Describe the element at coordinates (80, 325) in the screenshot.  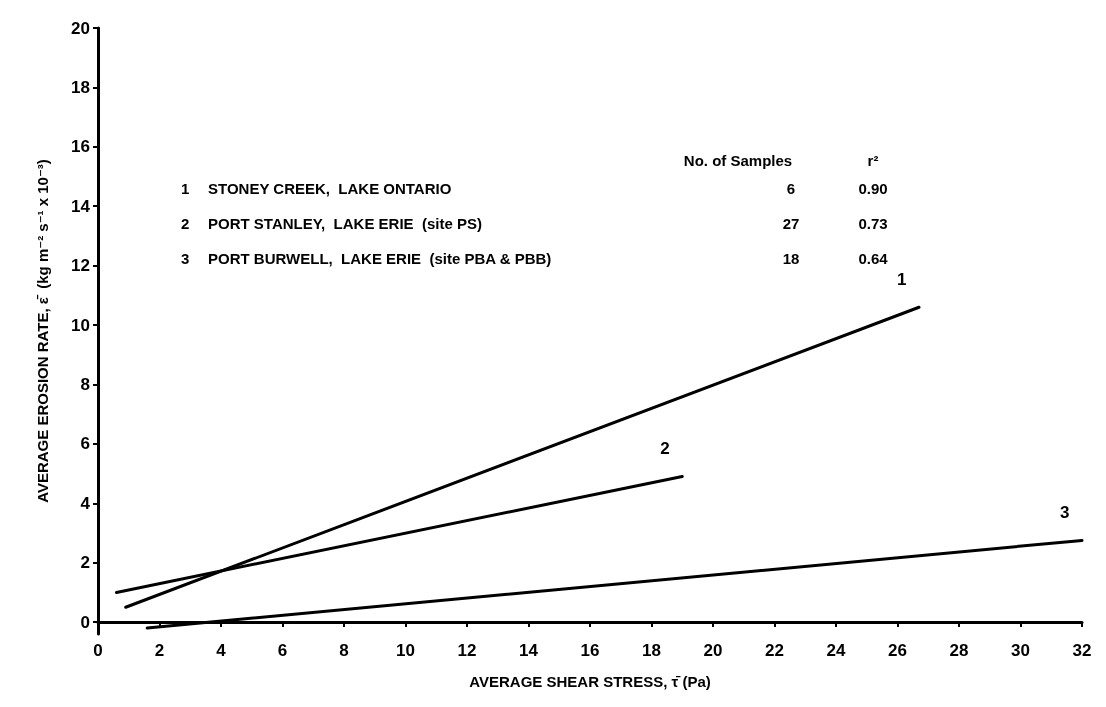
I see `y-tick-label: 10` at that location.